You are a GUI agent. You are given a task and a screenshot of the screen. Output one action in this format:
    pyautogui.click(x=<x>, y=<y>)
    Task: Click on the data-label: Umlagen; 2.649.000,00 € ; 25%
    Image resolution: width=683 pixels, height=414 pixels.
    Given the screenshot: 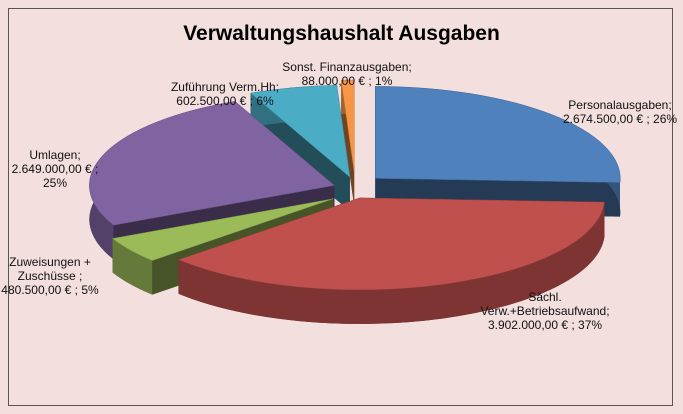 What is the action you would take?
    pyautogui.click(x=55, y=169)
    